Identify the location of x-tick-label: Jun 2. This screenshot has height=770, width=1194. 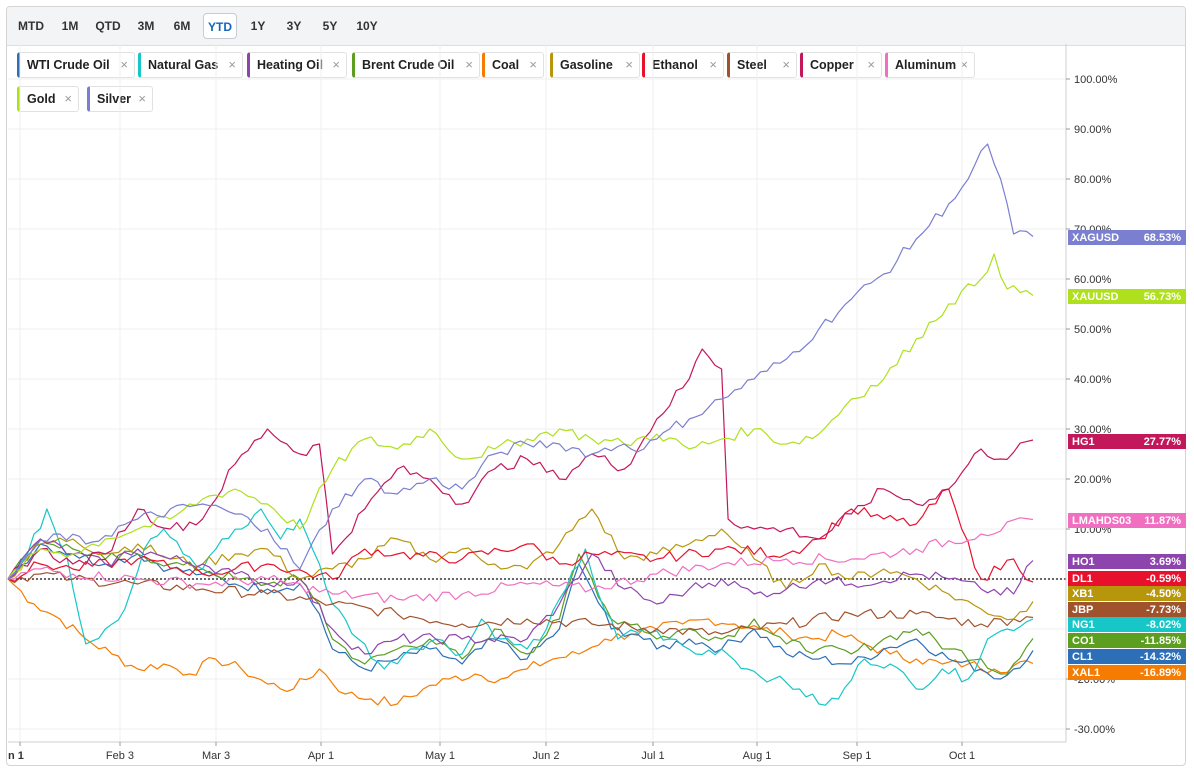
(546, 756).